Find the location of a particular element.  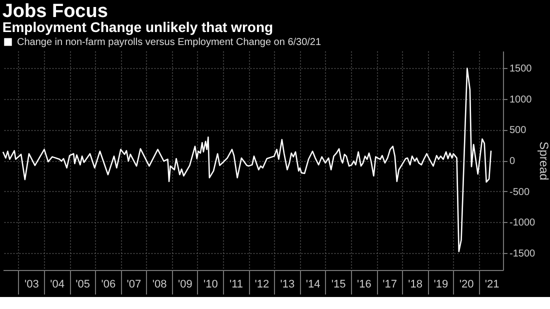

x-tick-label: '09 is located at coordinates (185, 284).